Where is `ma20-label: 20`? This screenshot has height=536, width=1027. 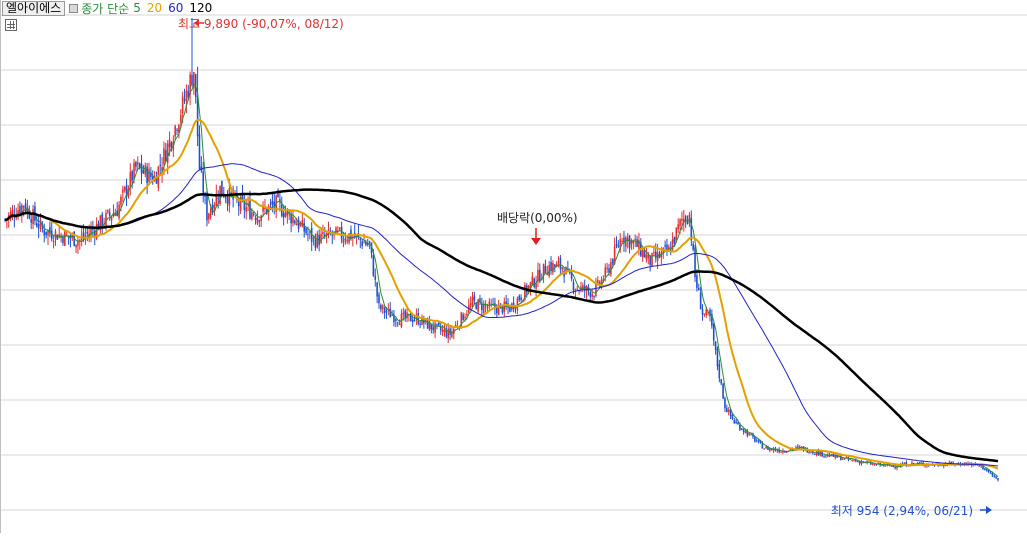
ma20-label: 20 is located at coordinates (154, 8).